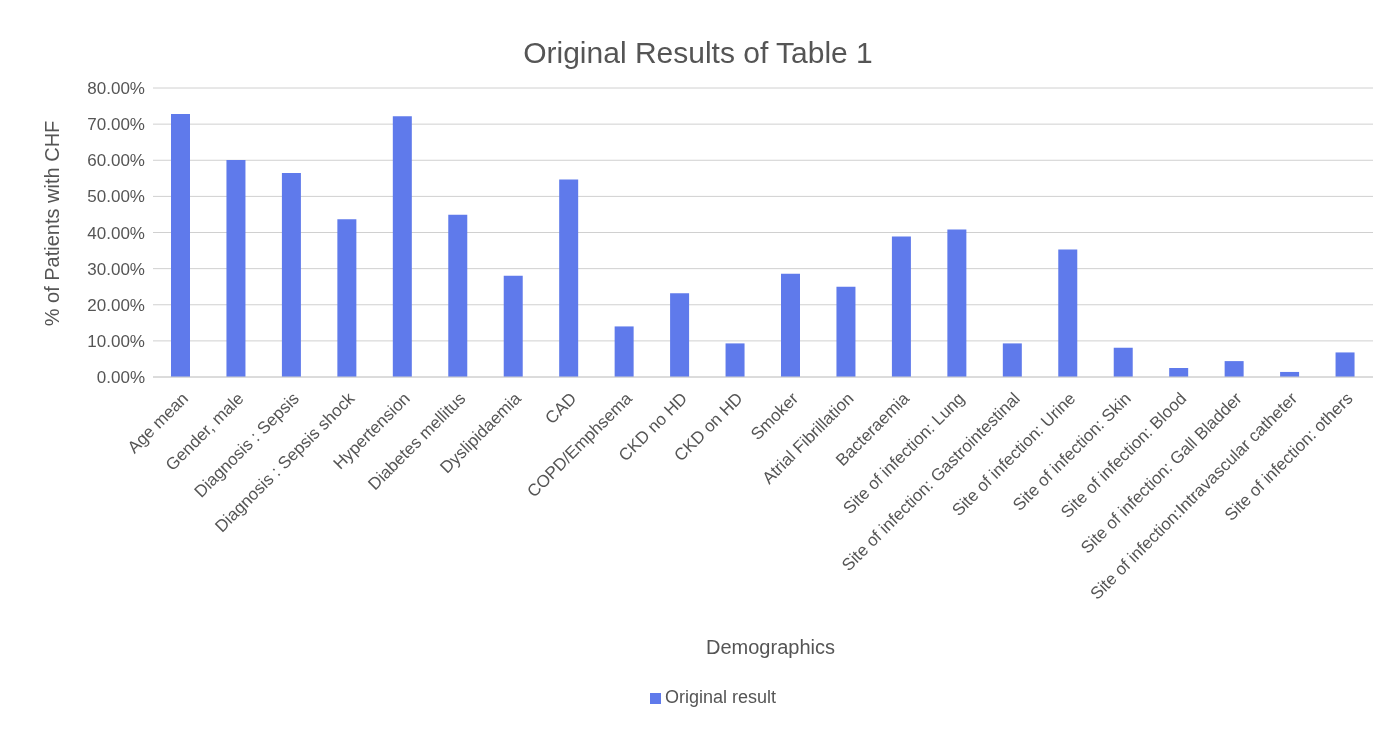  I want to click on y-axis-title: % of Patients with CHF, so click(53, 223).